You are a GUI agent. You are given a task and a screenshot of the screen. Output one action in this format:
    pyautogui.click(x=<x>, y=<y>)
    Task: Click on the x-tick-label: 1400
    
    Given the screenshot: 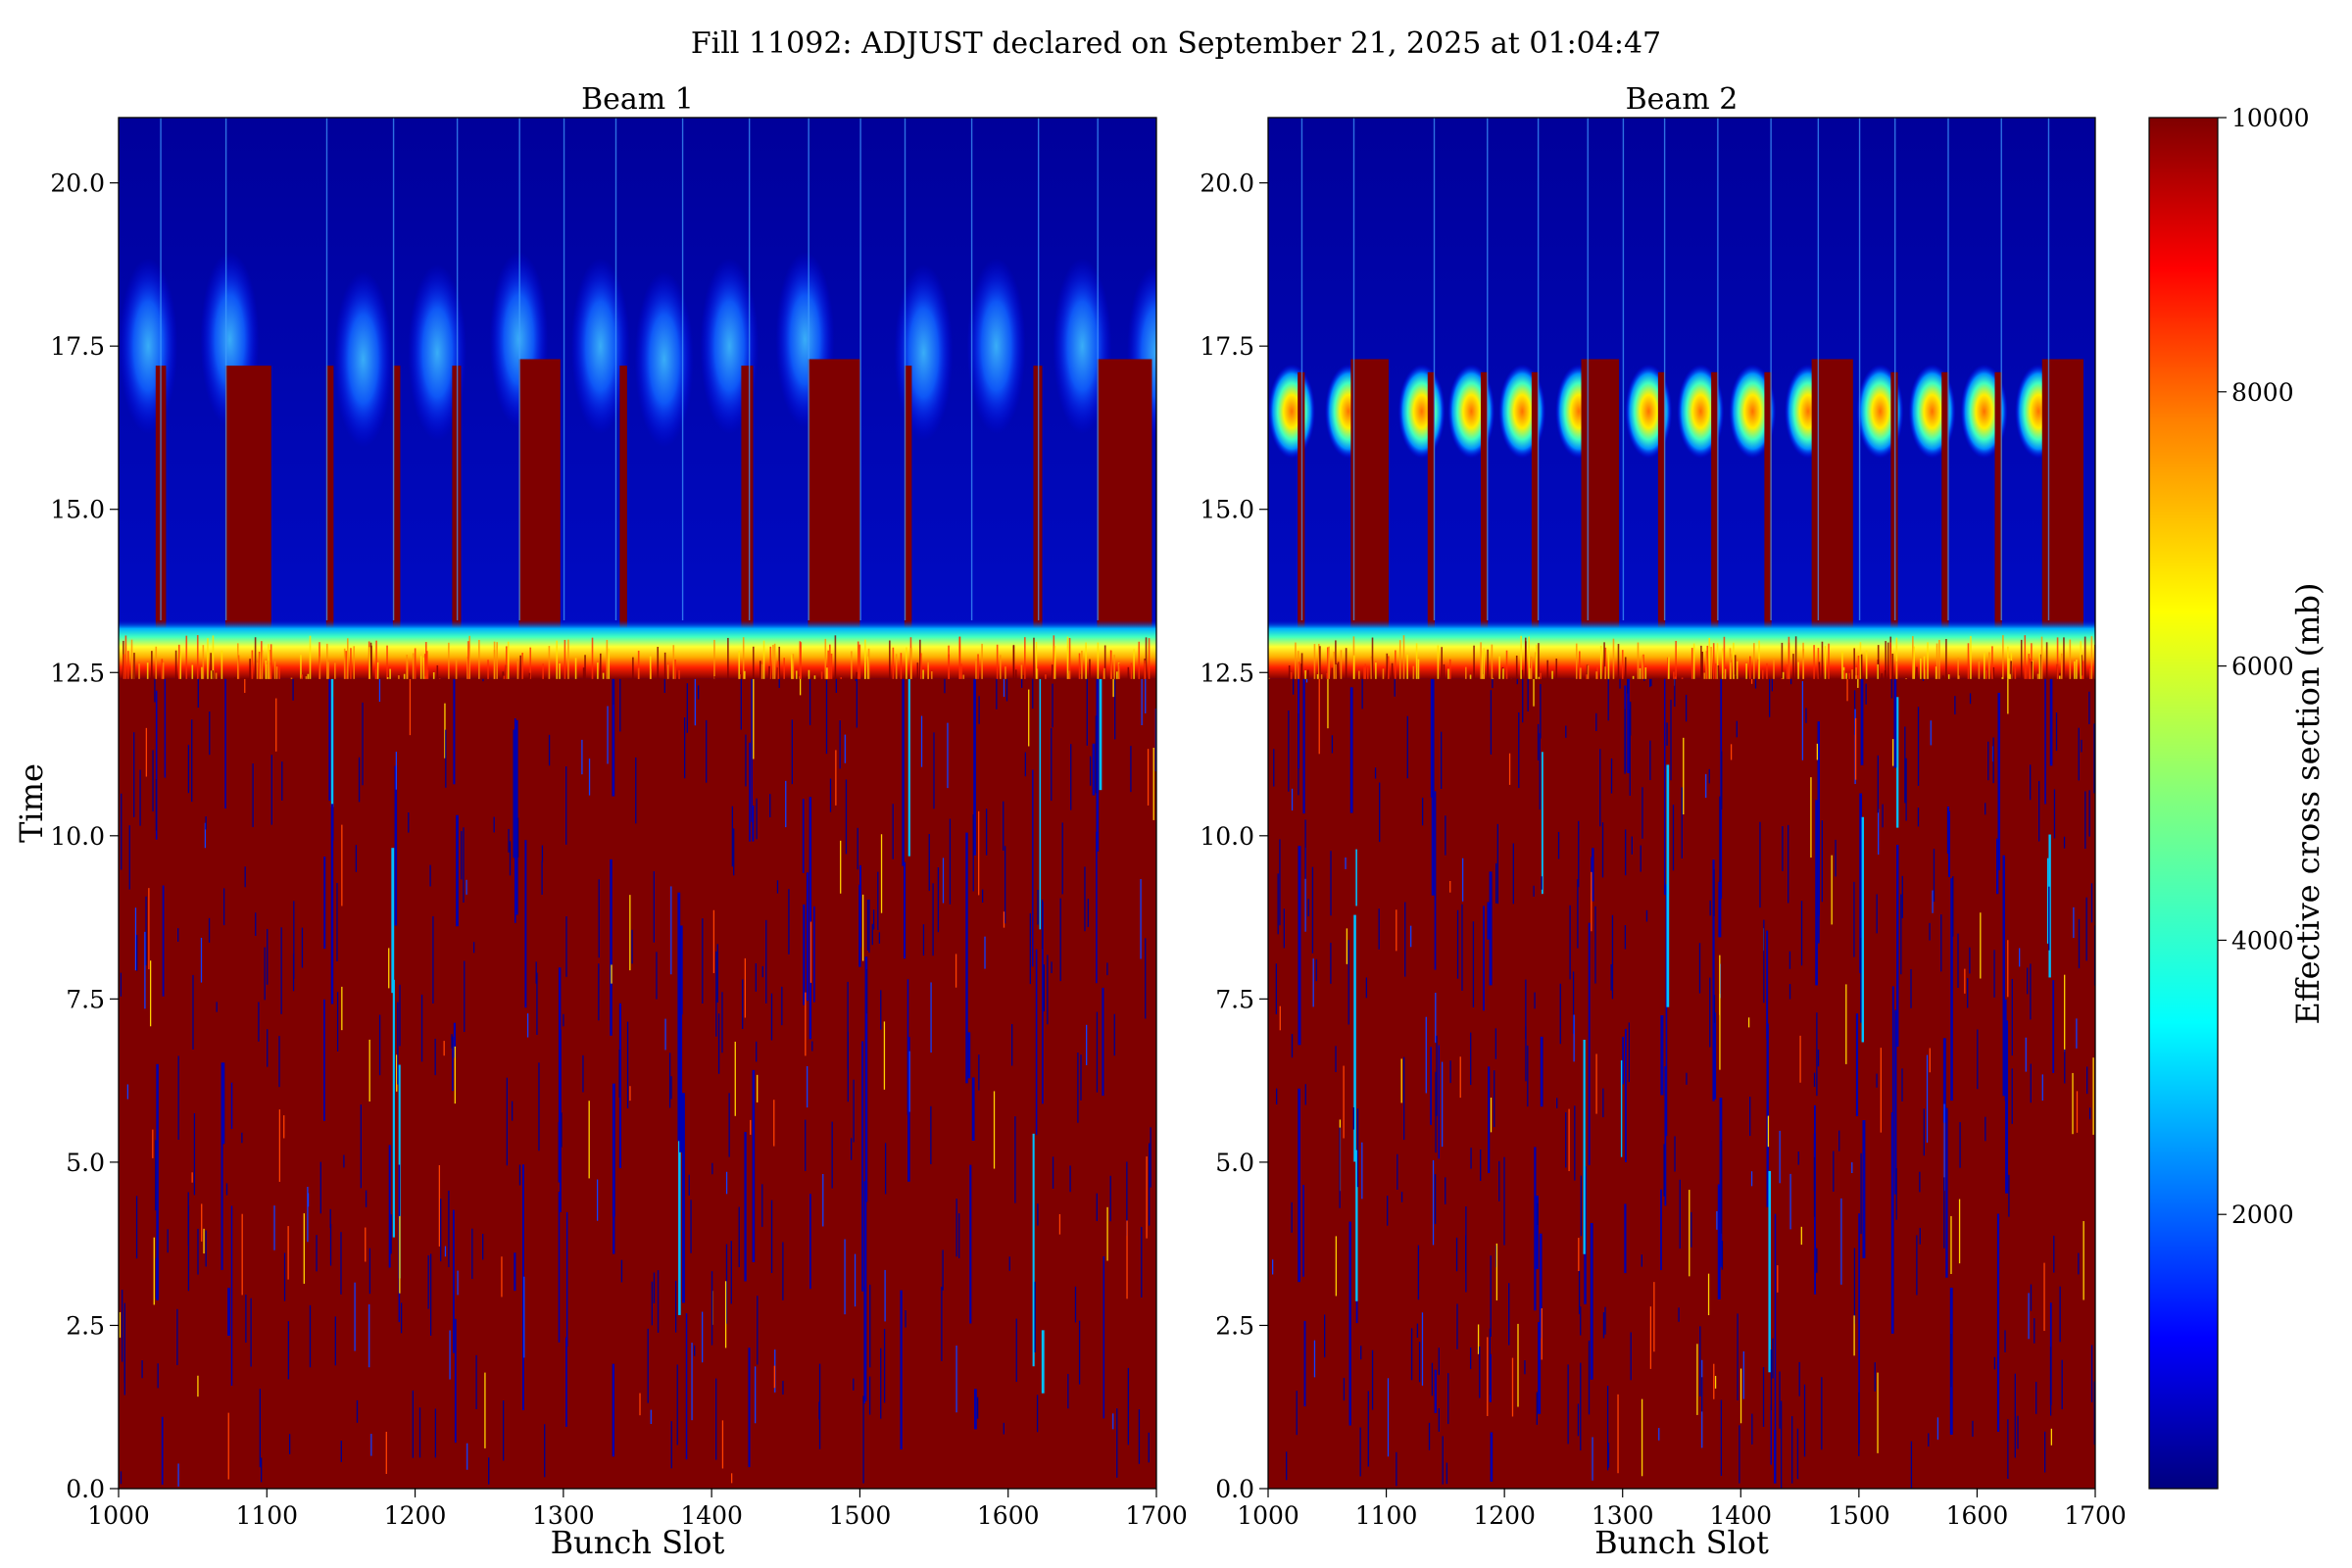 What is the action you would take?
    pyautogui.click(x=711, y=1515)
    